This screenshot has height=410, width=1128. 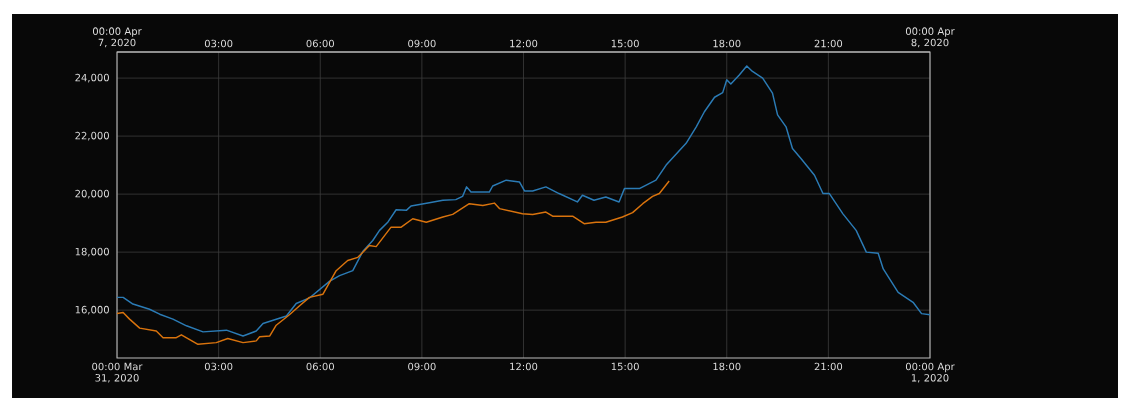 I want to click on x2-tick-label: 00:00 Apr 7, 2020, so click(x=117, y=37).